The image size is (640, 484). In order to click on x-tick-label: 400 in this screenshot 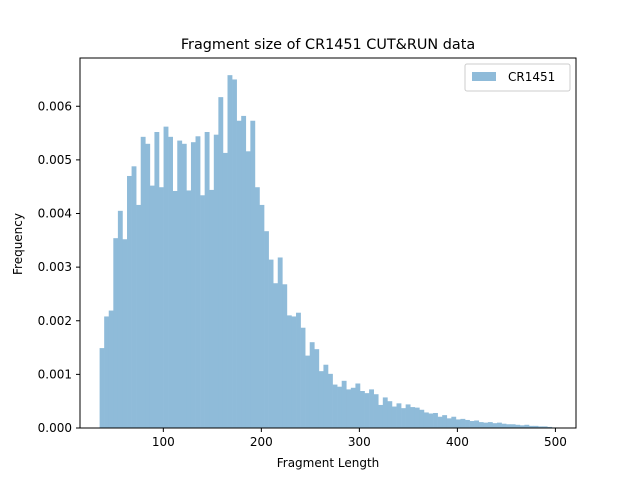, I will do `click(457, 442)`.